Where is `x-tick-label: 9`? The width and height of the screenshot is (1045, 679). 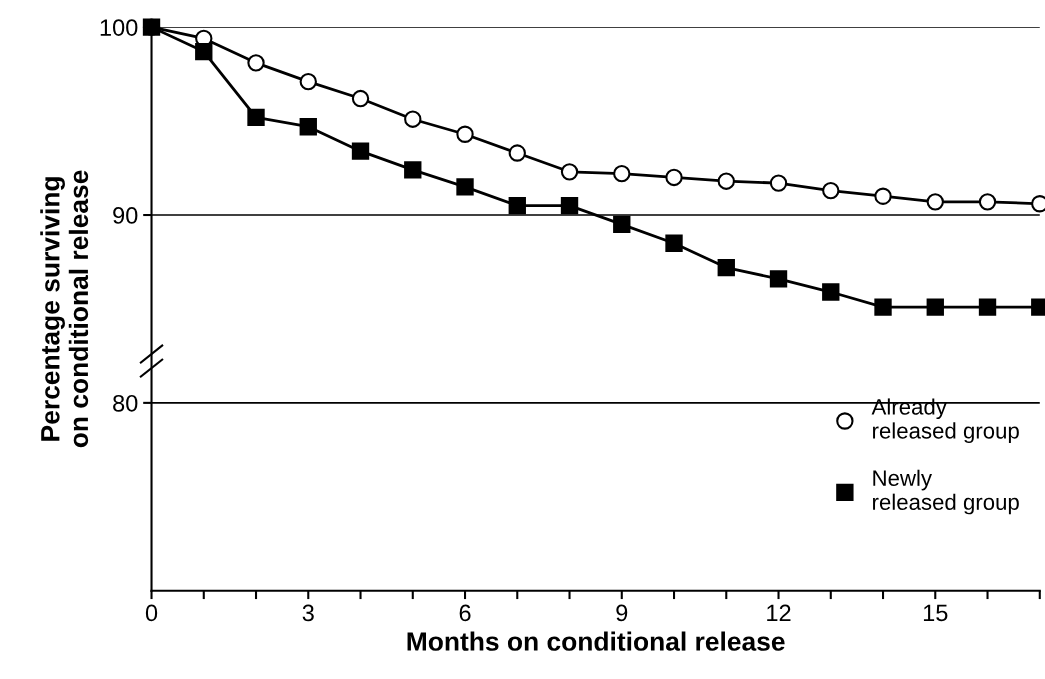
x-tick-label: 9 is located at coordinates (622, 613).